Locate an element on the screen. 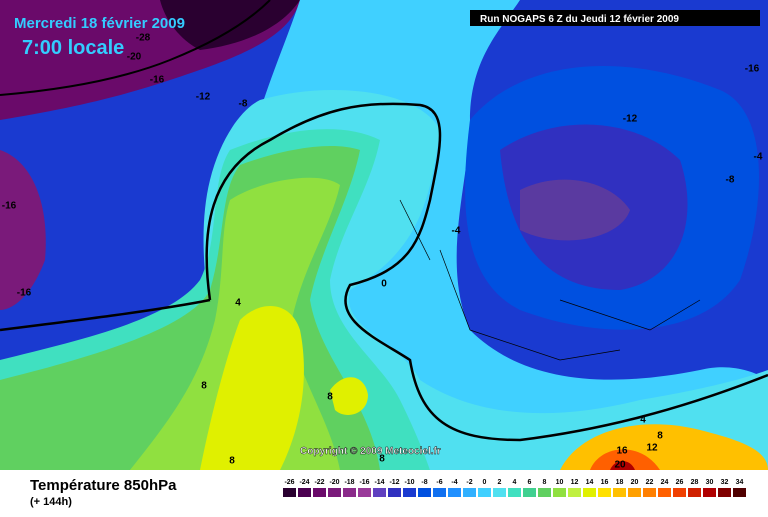 This screenshot has height=517, width=768. scale-label: 20 is located at coordinates (635, 482).